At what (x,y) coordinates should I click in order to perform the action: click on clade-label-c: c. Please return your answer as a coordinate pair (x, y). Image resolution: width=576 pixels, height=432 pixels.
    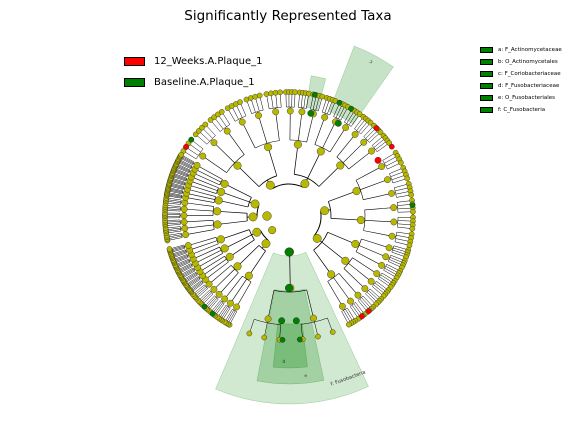
    Looking at the image, I should click on (370, 61).